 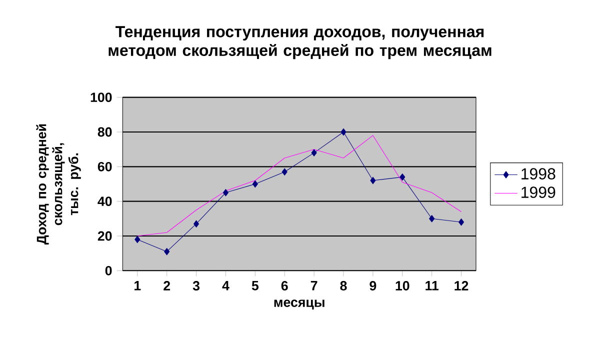 What do you see at coordinates (196, 286) in the screenshot?
I see `x-tick-label: 3` at bounding box center [196, 286].